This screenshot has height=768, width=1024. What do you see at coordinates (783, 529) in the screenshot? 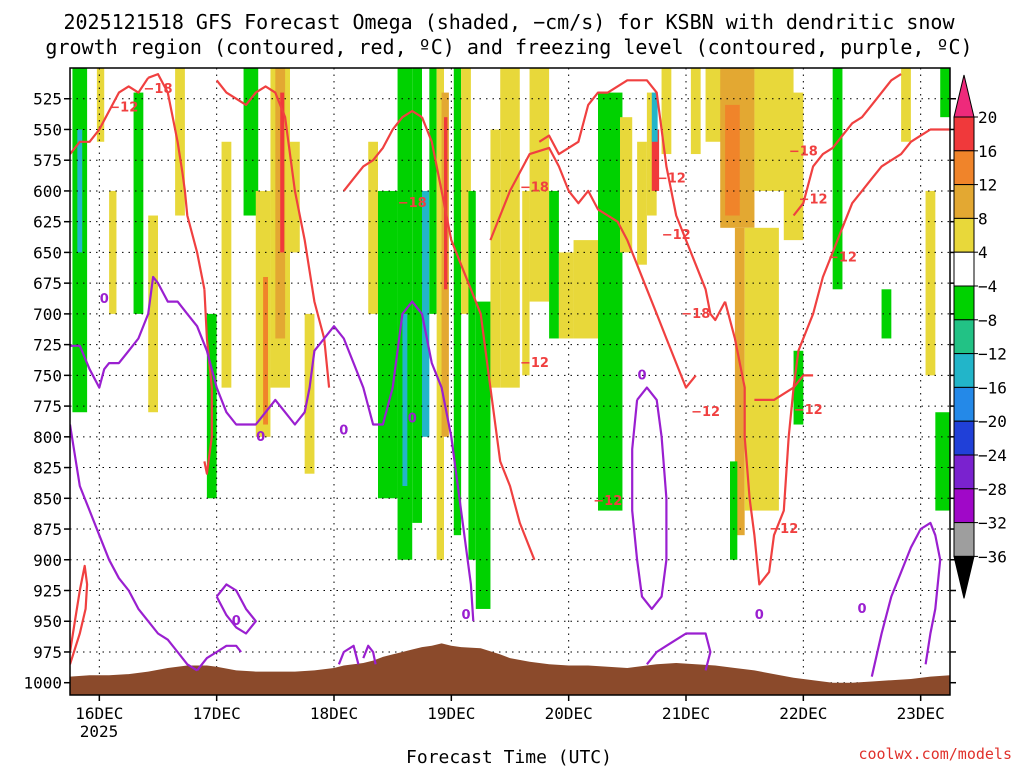
I see `dgz-label-10: −12` at bounding box center [783, 529].